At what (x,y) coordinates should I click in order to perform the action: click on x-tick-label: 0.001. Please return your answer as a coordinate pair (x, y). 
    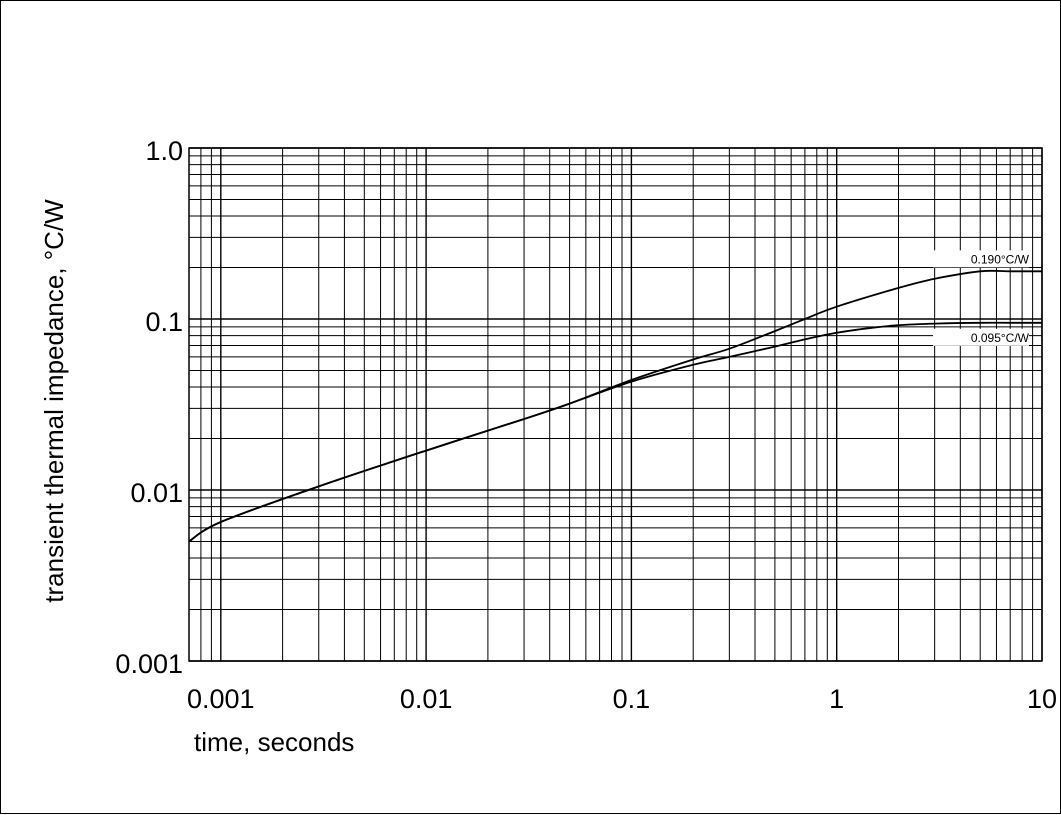
    Looking at the image, I should click on (221, 699).